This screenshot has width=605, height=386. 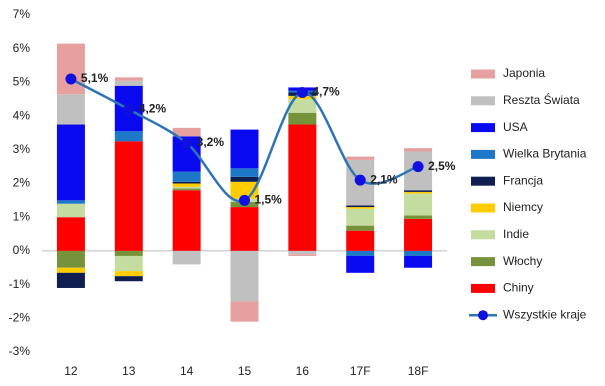 What do you see at coordinates (524, 73) in the screenshot?
I see `legend-label: Japonia` at bounding box center [524, 73].